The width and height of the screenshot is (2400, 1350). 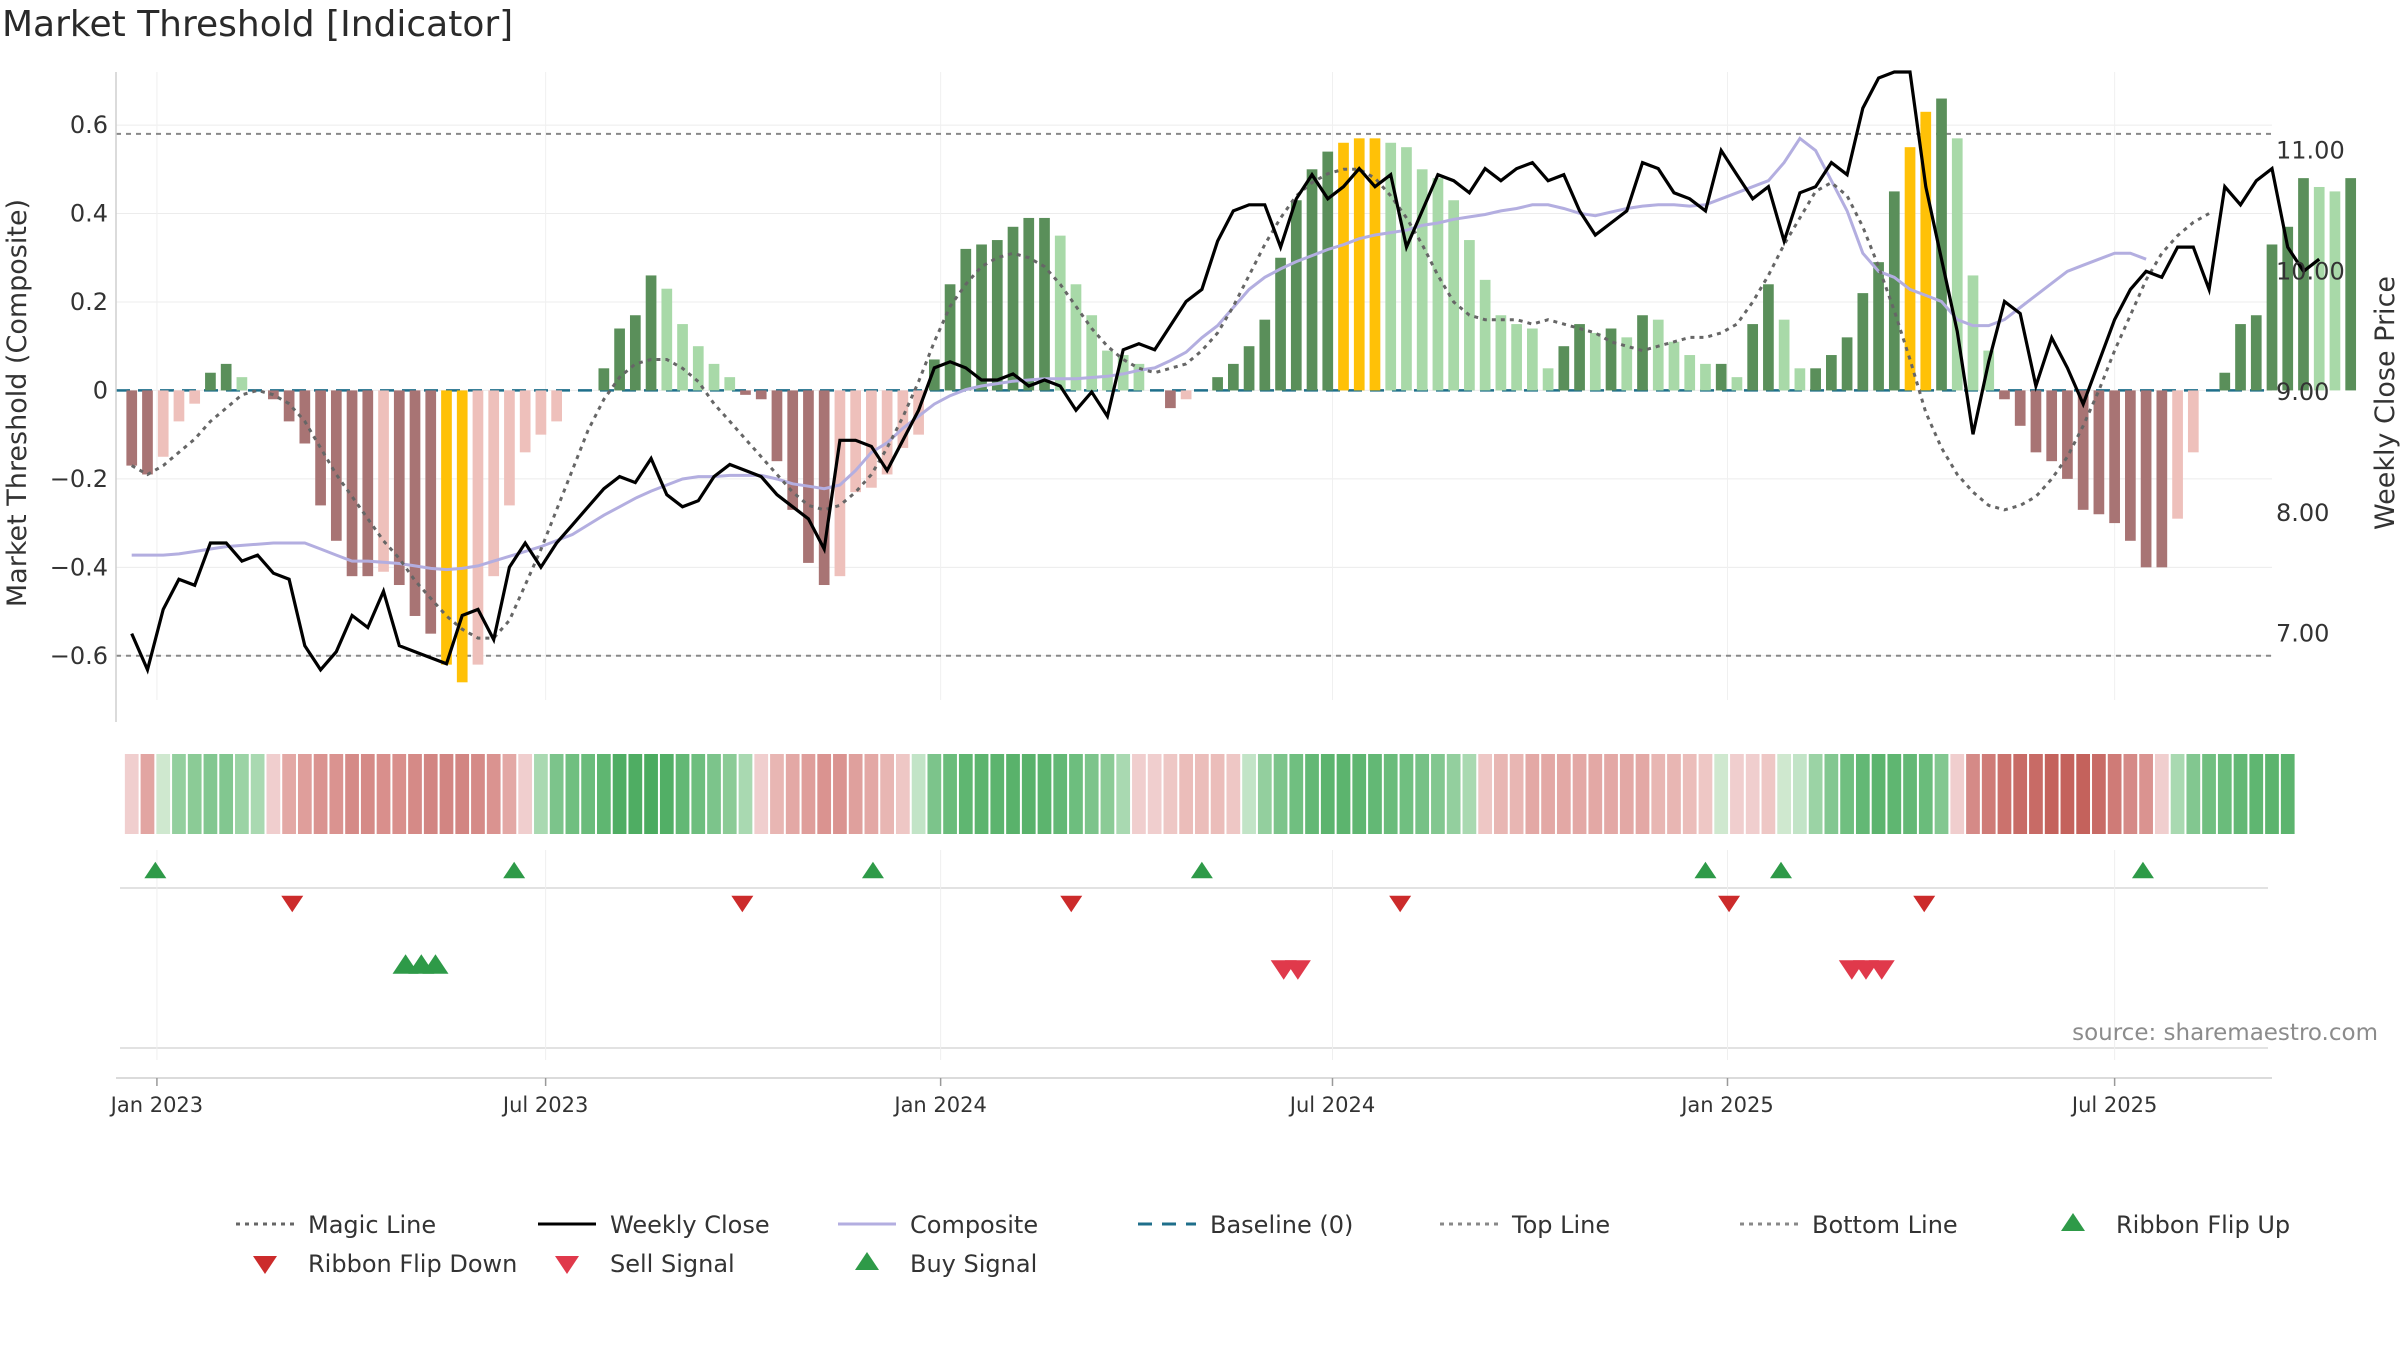 I want to click on y-tick-right: 10.00, so click(x=2310, y=271).